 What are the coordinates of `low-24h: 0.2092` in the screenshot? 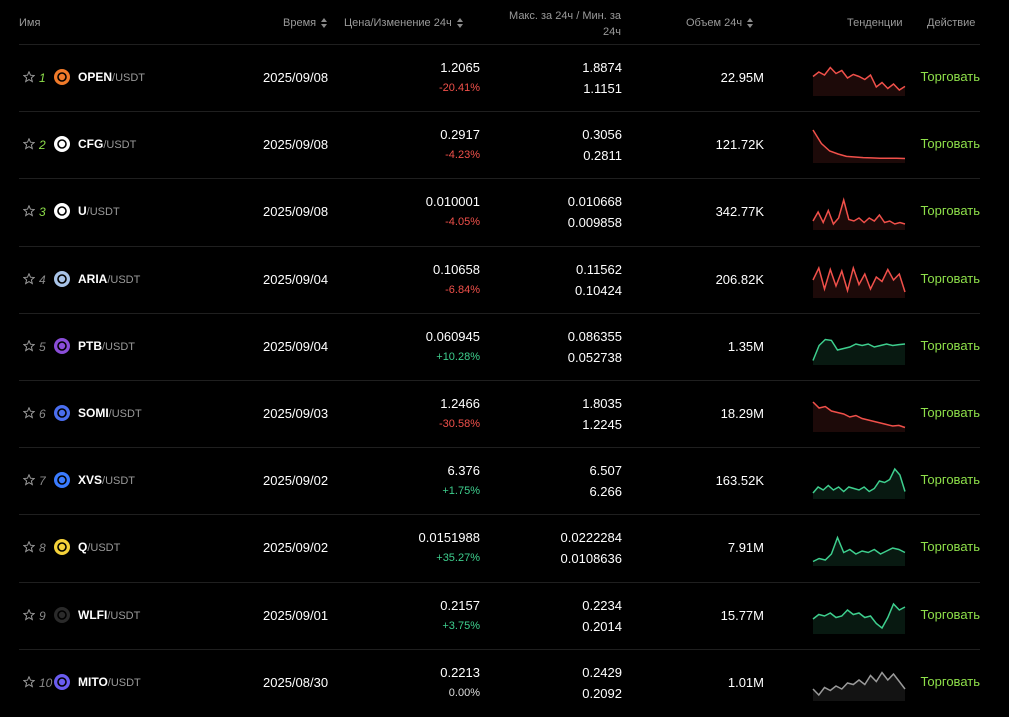 It's located at (602, 693).